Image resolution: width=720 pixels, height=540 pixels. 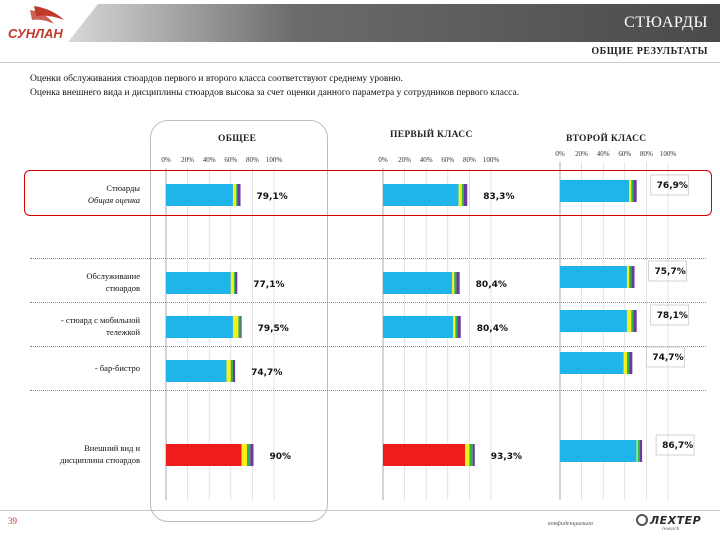 I want to click on confidential-label: конфиденциально, so click(x=570, y=524).